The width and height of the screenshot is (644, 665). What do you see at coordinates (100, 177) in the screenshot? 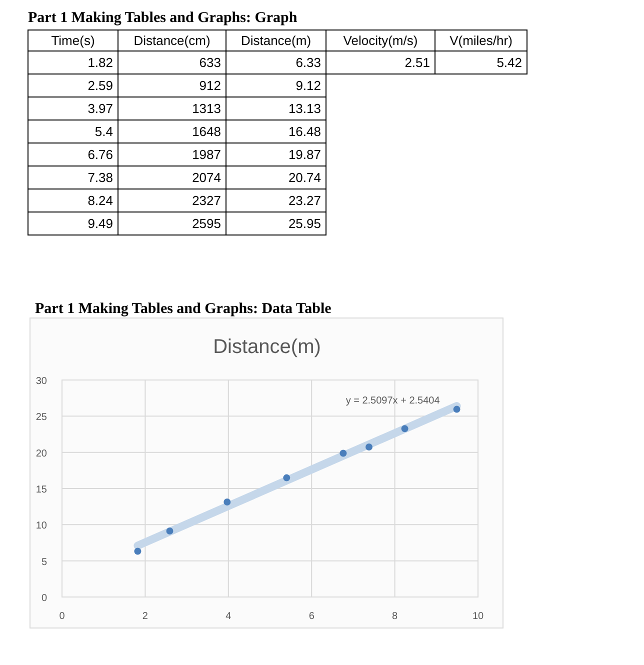
I see `text: 7.38` at bounding box center [100, 177].